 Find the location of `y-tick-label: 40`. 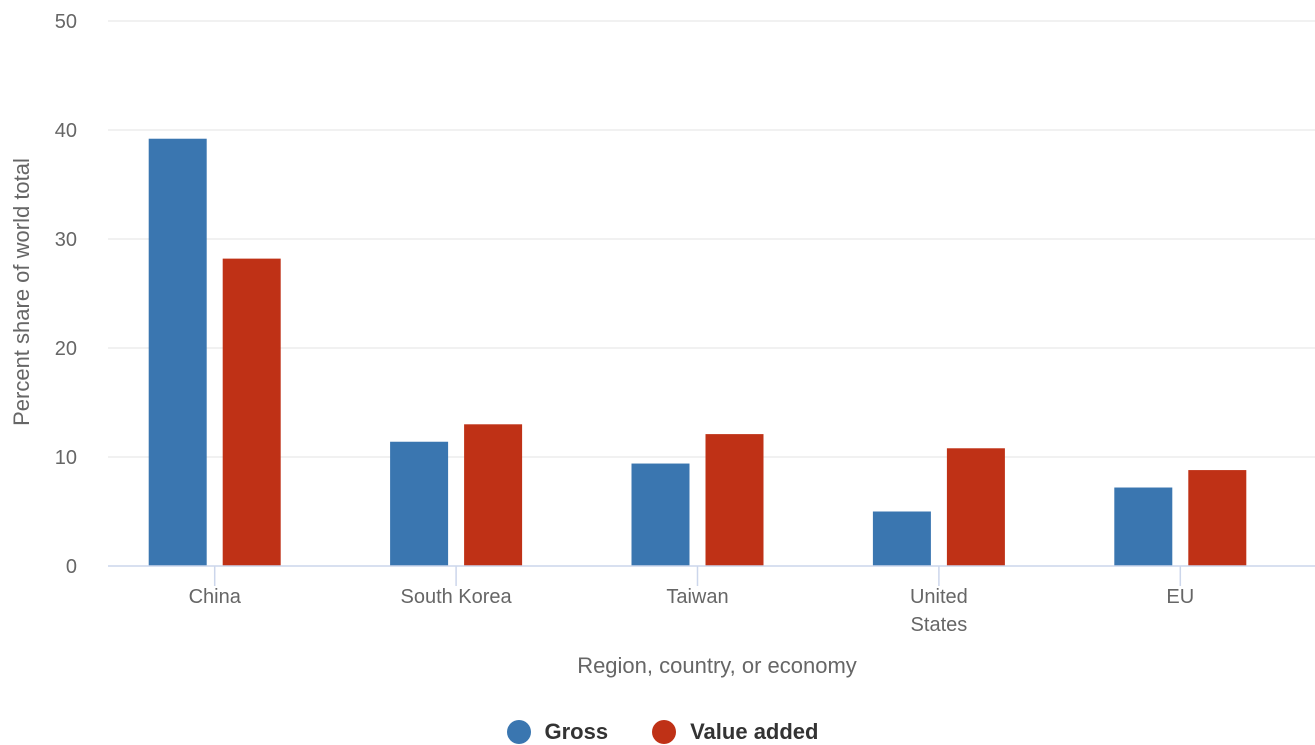

y-tick-label: 40 is located at coordinates (66, 131).